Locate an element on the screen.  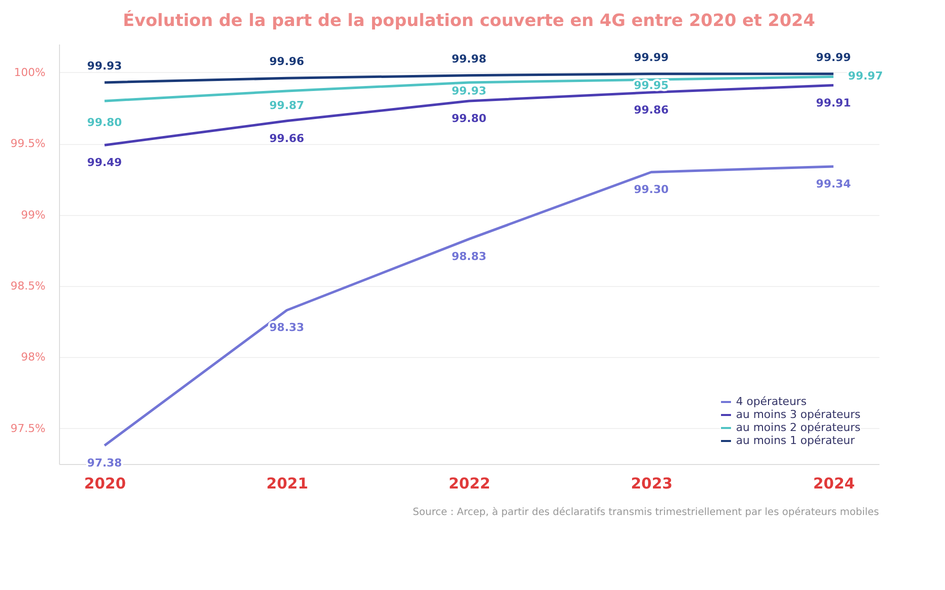
y-tick-label: 98.5% is located at coordinates (28, 286).